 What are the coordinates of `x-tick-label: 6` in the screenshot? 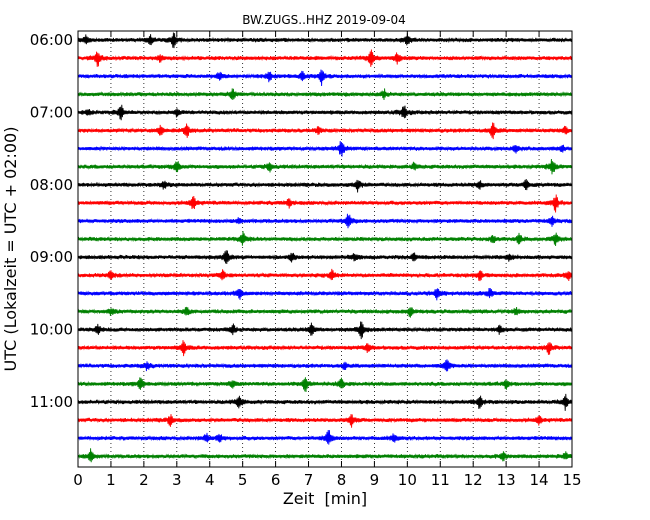 It's located at (276, 480).